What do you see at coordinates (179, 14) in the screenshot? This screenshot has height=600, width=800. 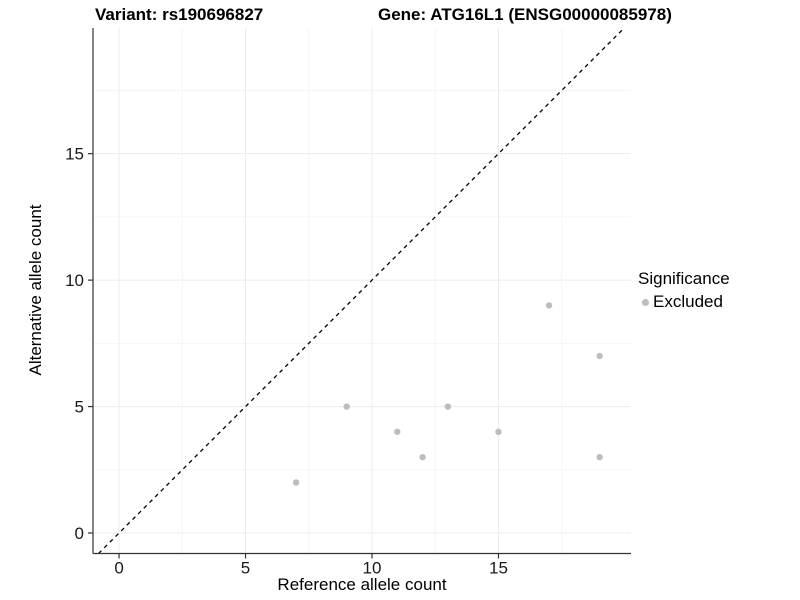 I see `variant-title: Variant: rs190696827` at bounding box center [179, 14].